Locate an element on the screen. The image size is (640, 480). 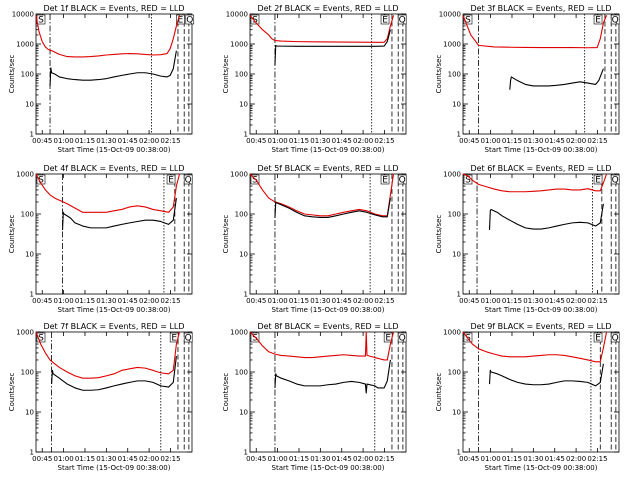
plot-title: Det 6f BLACK = Events, RED = LLD is located at coordinates (540, 168).